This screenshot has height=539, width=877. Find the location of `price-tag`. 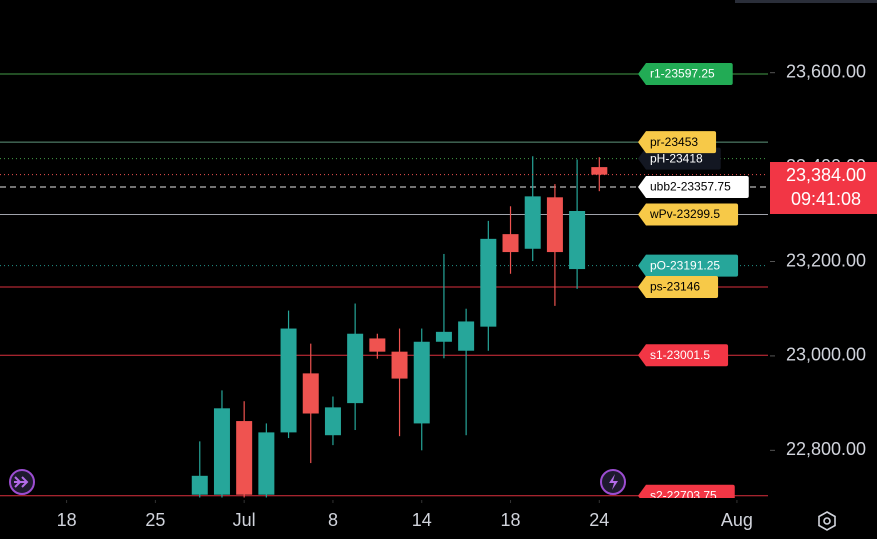

price-tag is located at coordinates (823, 188).